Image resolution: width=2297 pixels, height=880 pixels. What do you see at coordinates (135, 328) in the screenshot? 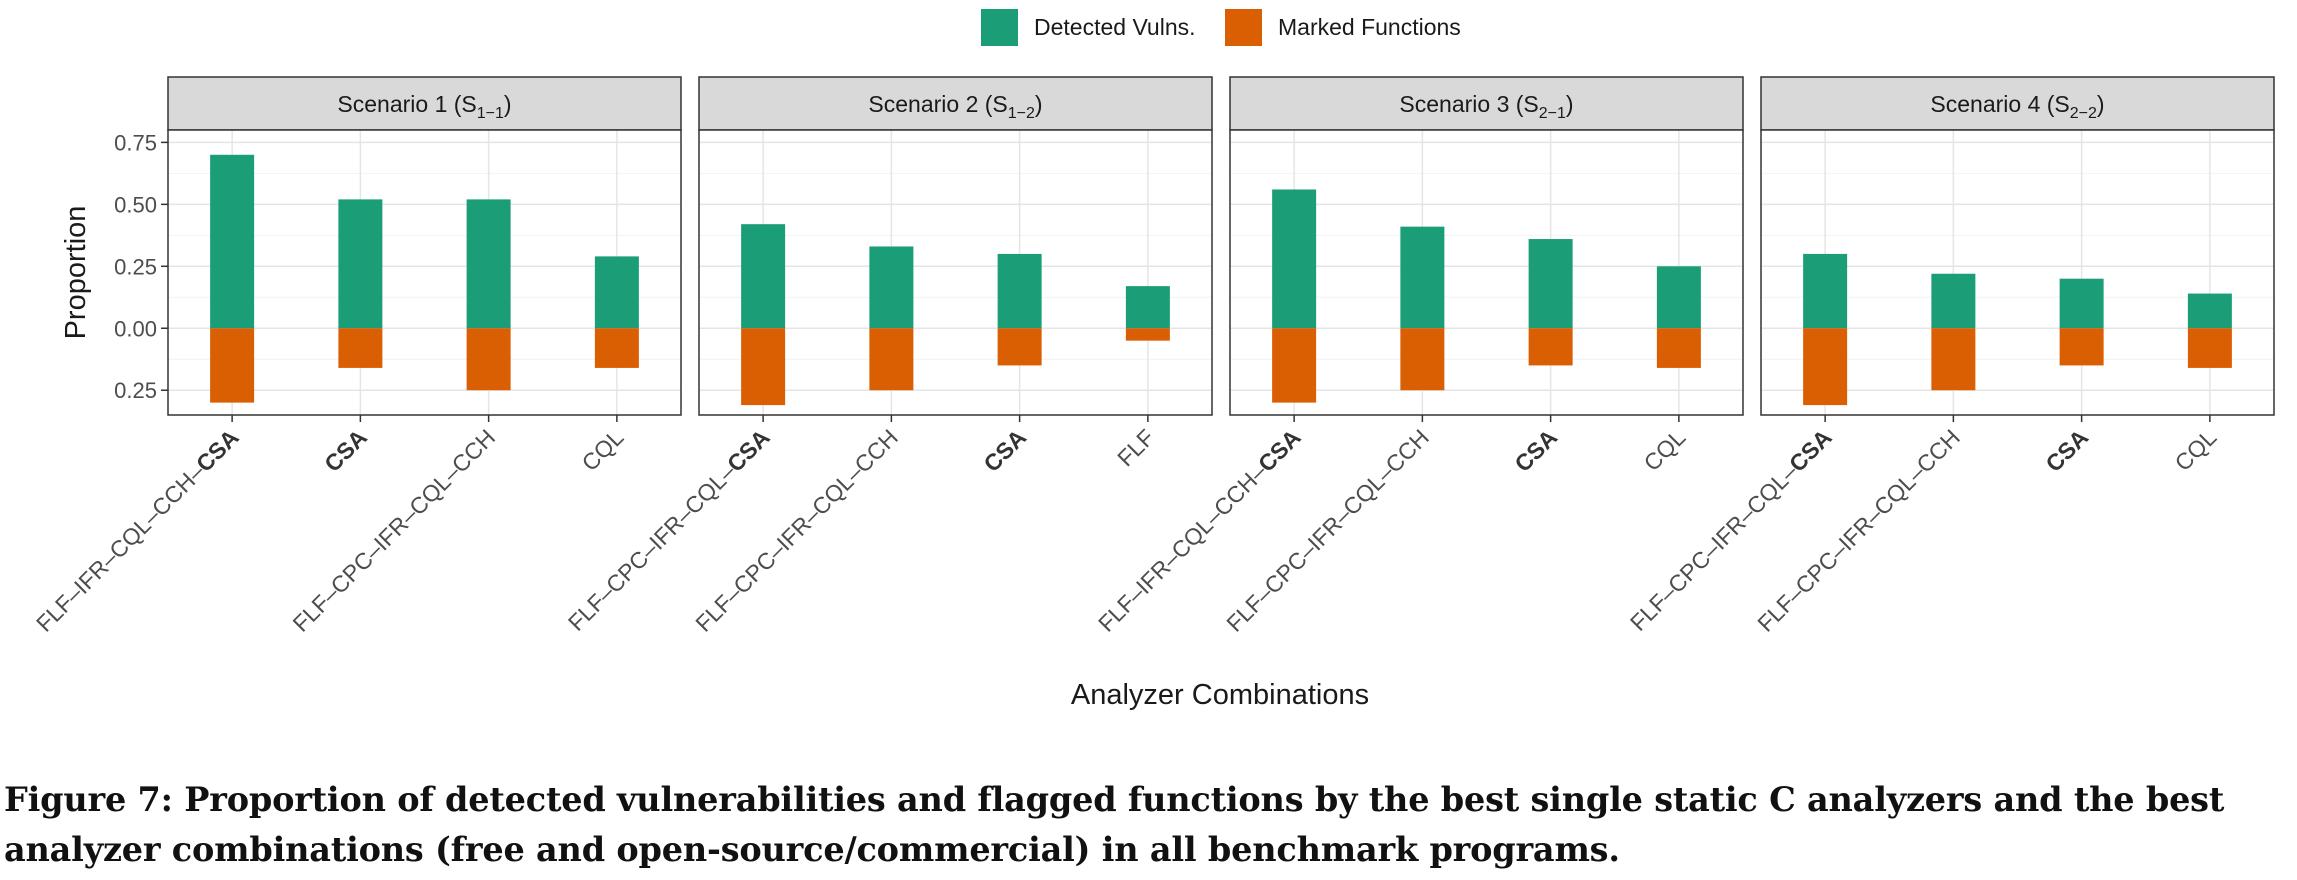
I see `y-tick-label: 0.00` at bounding box center [135, 328].